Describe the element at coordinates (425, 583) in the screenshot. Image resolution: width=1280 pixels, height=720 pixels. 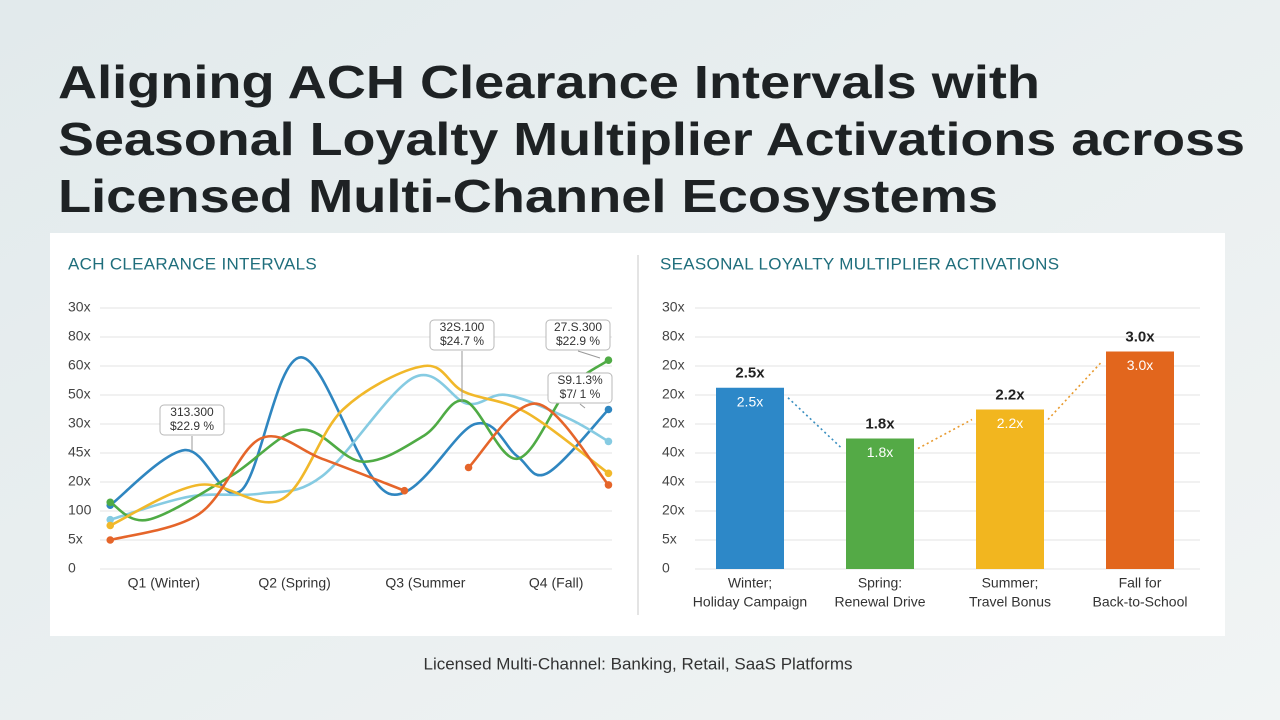
I see `x-tick-label: Q3 (Summer` at that location.